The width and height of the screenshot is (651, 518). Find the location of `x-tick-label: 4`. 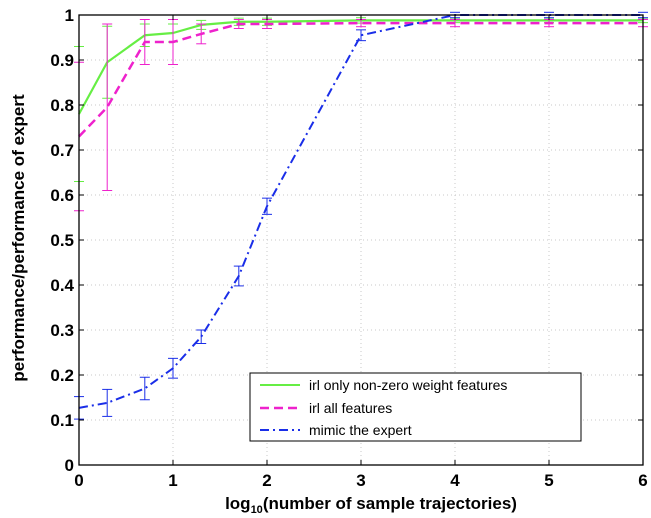

x-tick-label: 4 is located at coordinates (455, 480).